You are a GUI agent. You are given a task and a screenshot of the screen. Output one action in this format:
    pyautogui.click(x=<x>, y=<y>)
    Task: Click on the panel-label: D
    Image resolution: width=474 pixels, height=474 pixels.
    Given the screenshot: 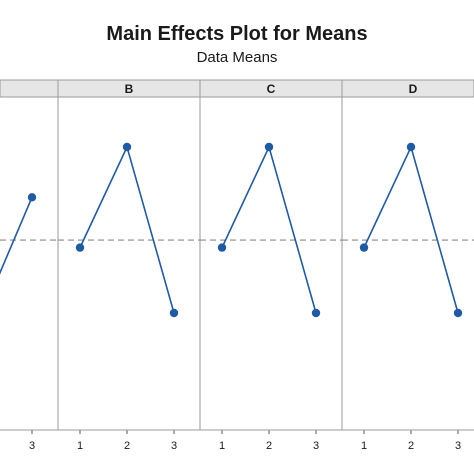 What is the action you would take?
    pyautogui.click(x=413, y=89)
    